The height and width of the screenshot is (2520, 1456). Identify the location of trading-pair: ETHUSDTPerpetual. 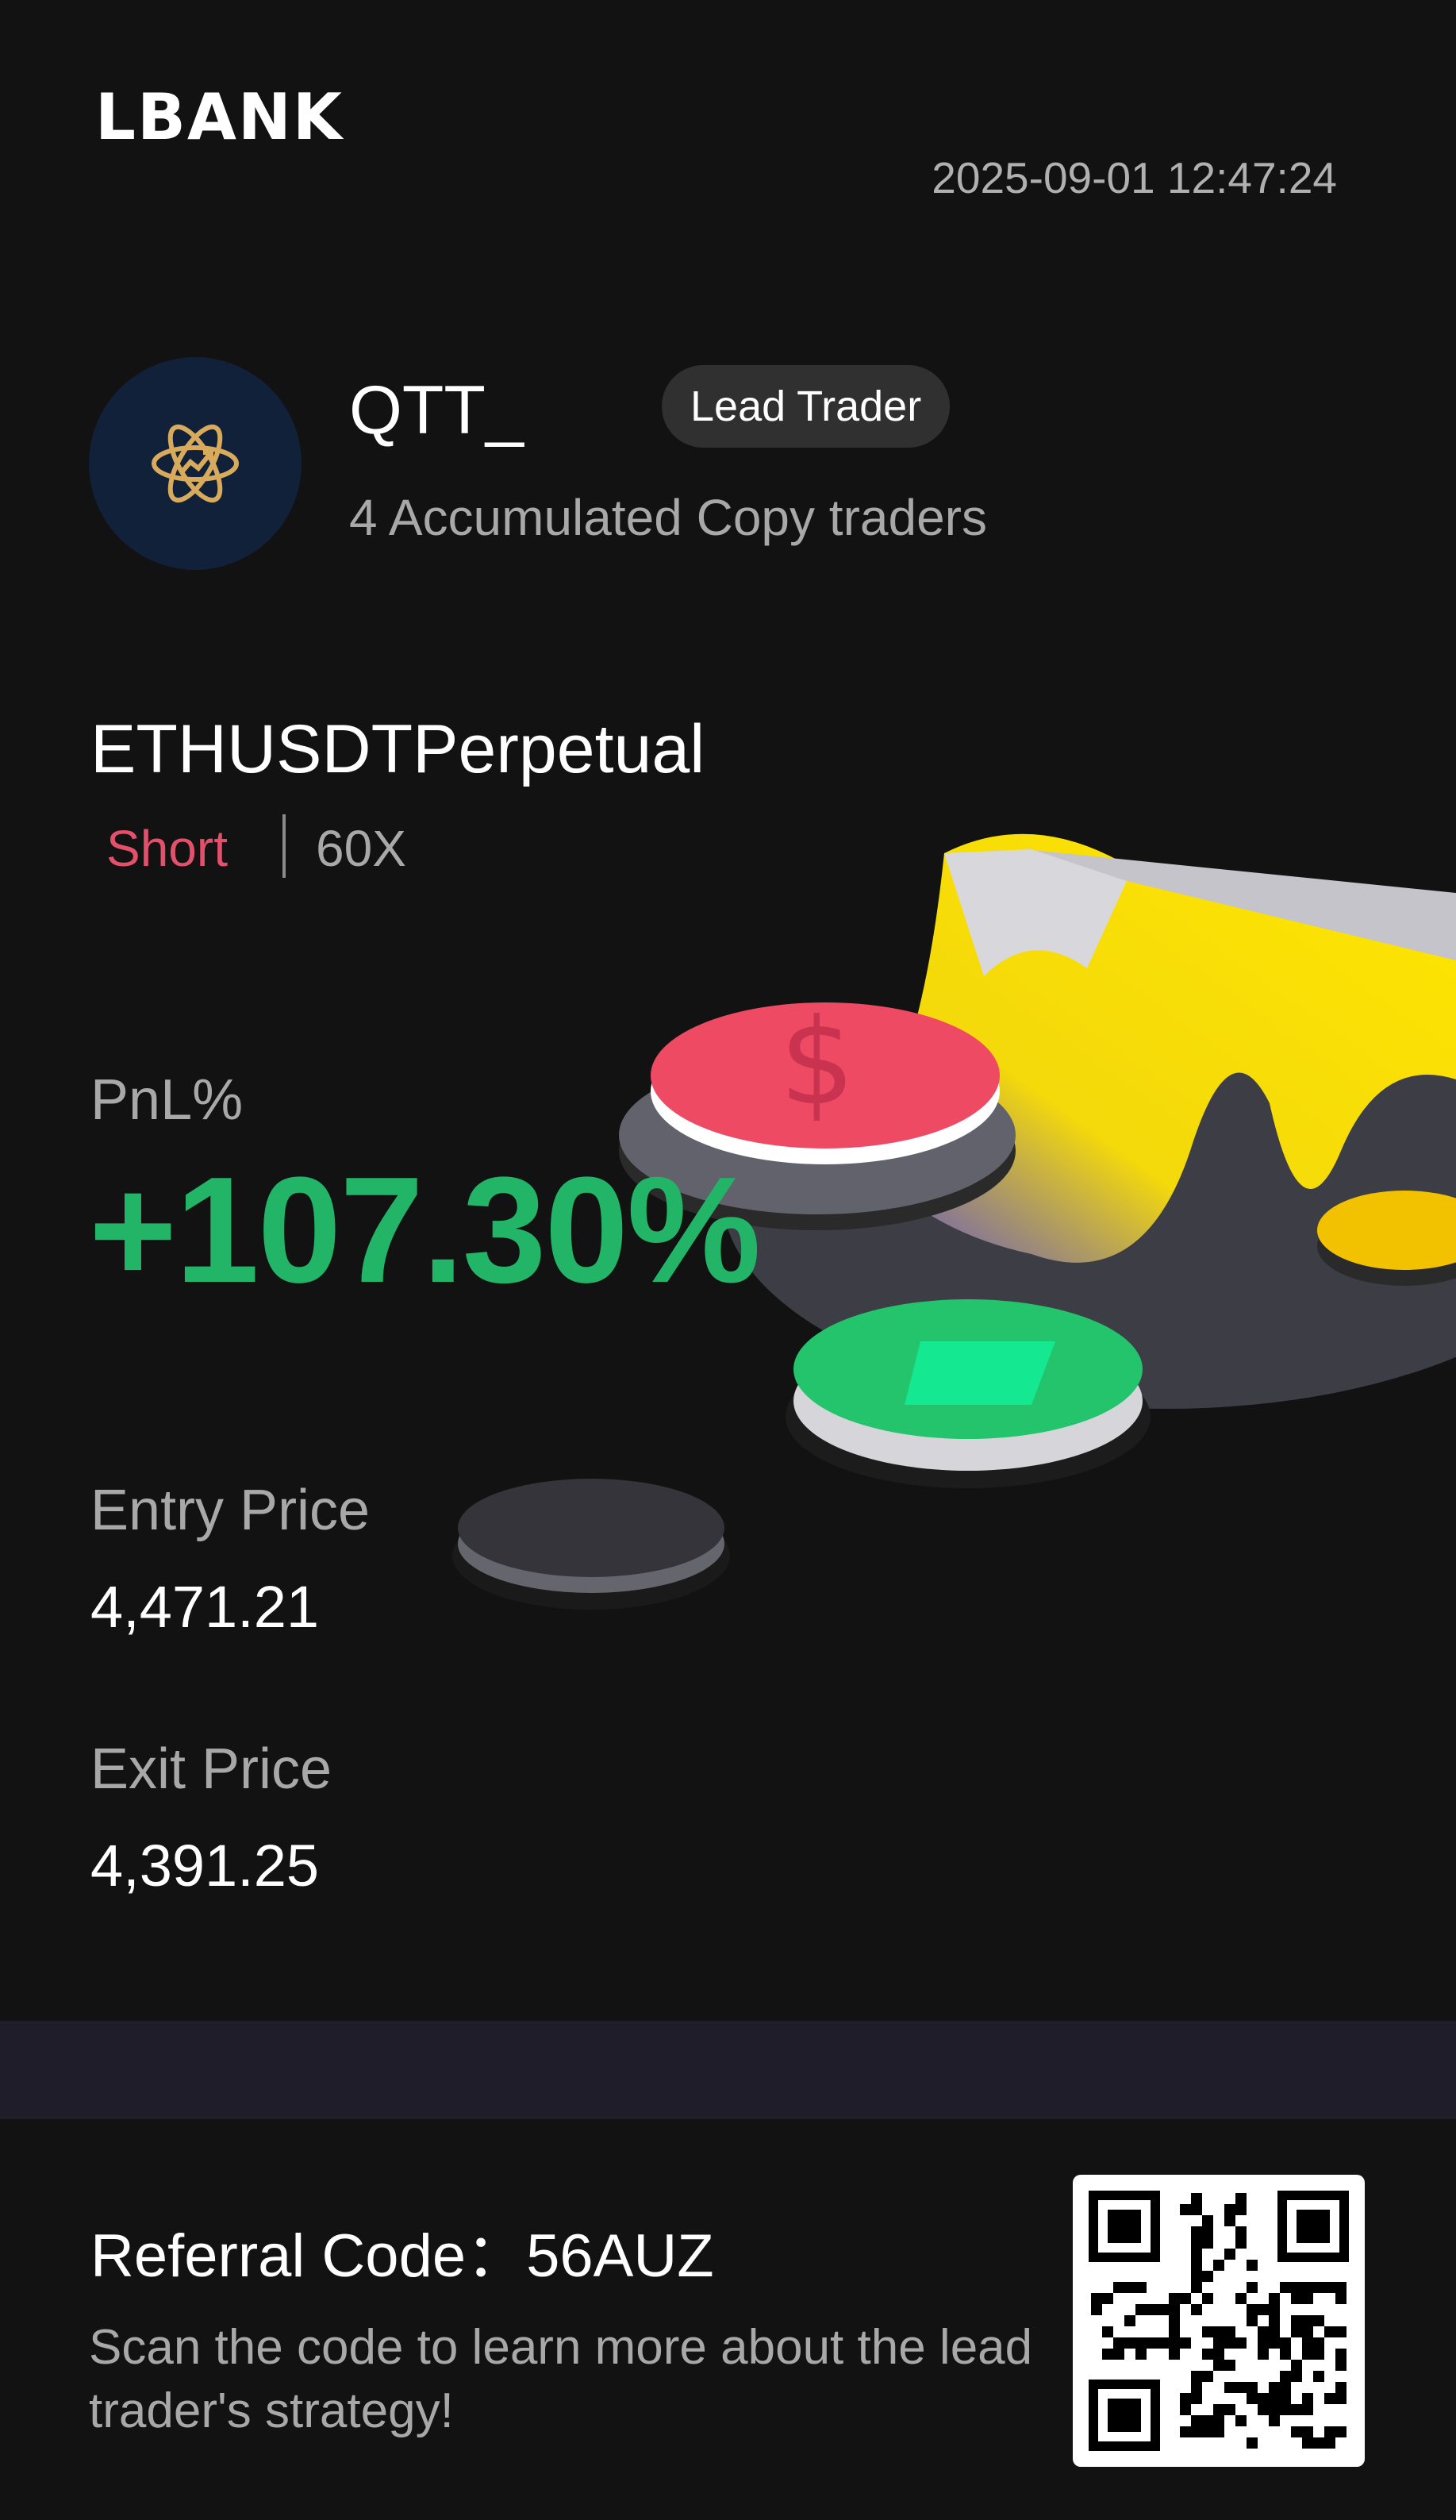
(397, 749).